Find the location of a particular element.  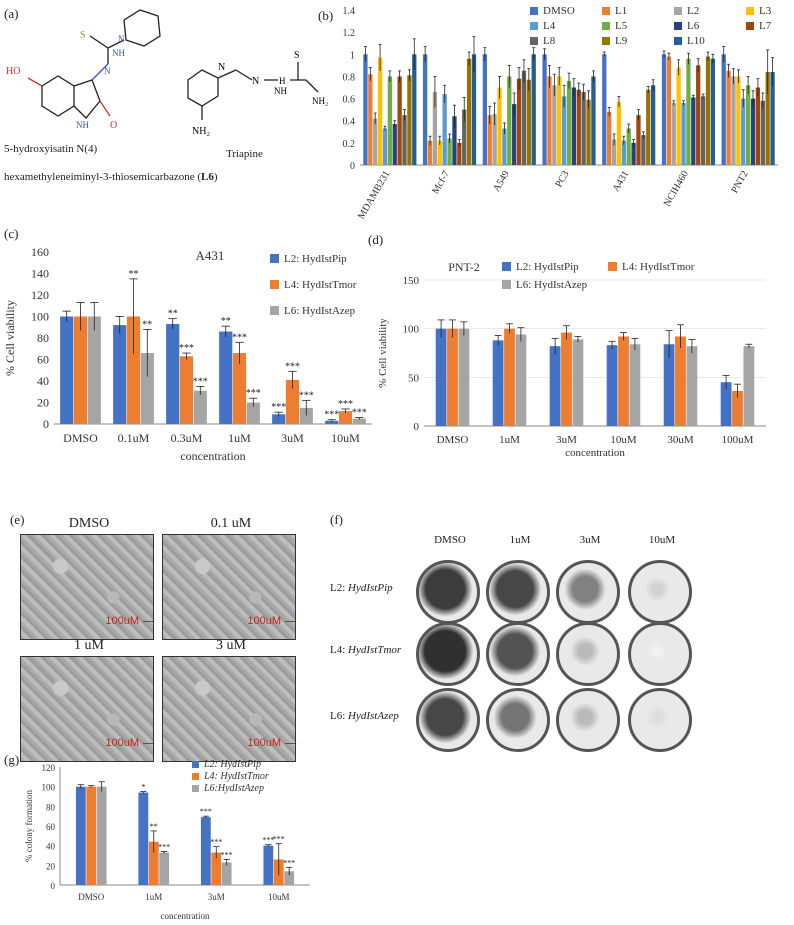

micrograph-image: 100uM is located at coordinates (87, 709).